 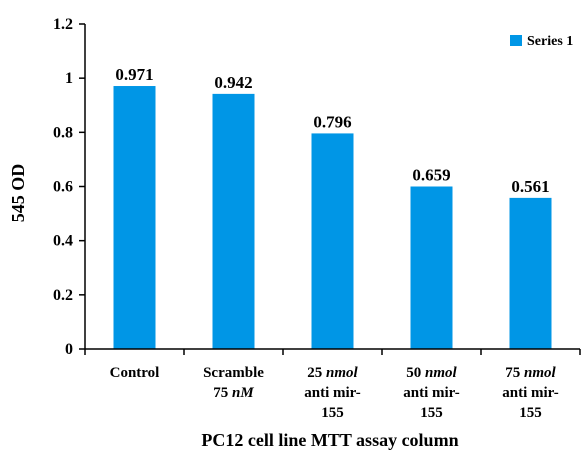 I want to click on y-axis-title: 545 OD, so click(x=18, y=193).